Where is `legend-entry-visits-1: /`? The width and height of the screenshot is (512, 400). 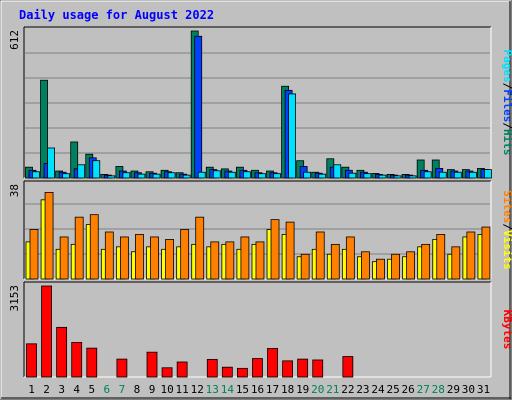 legend-entry-visits-1: / is located at coordinates (506, 226).